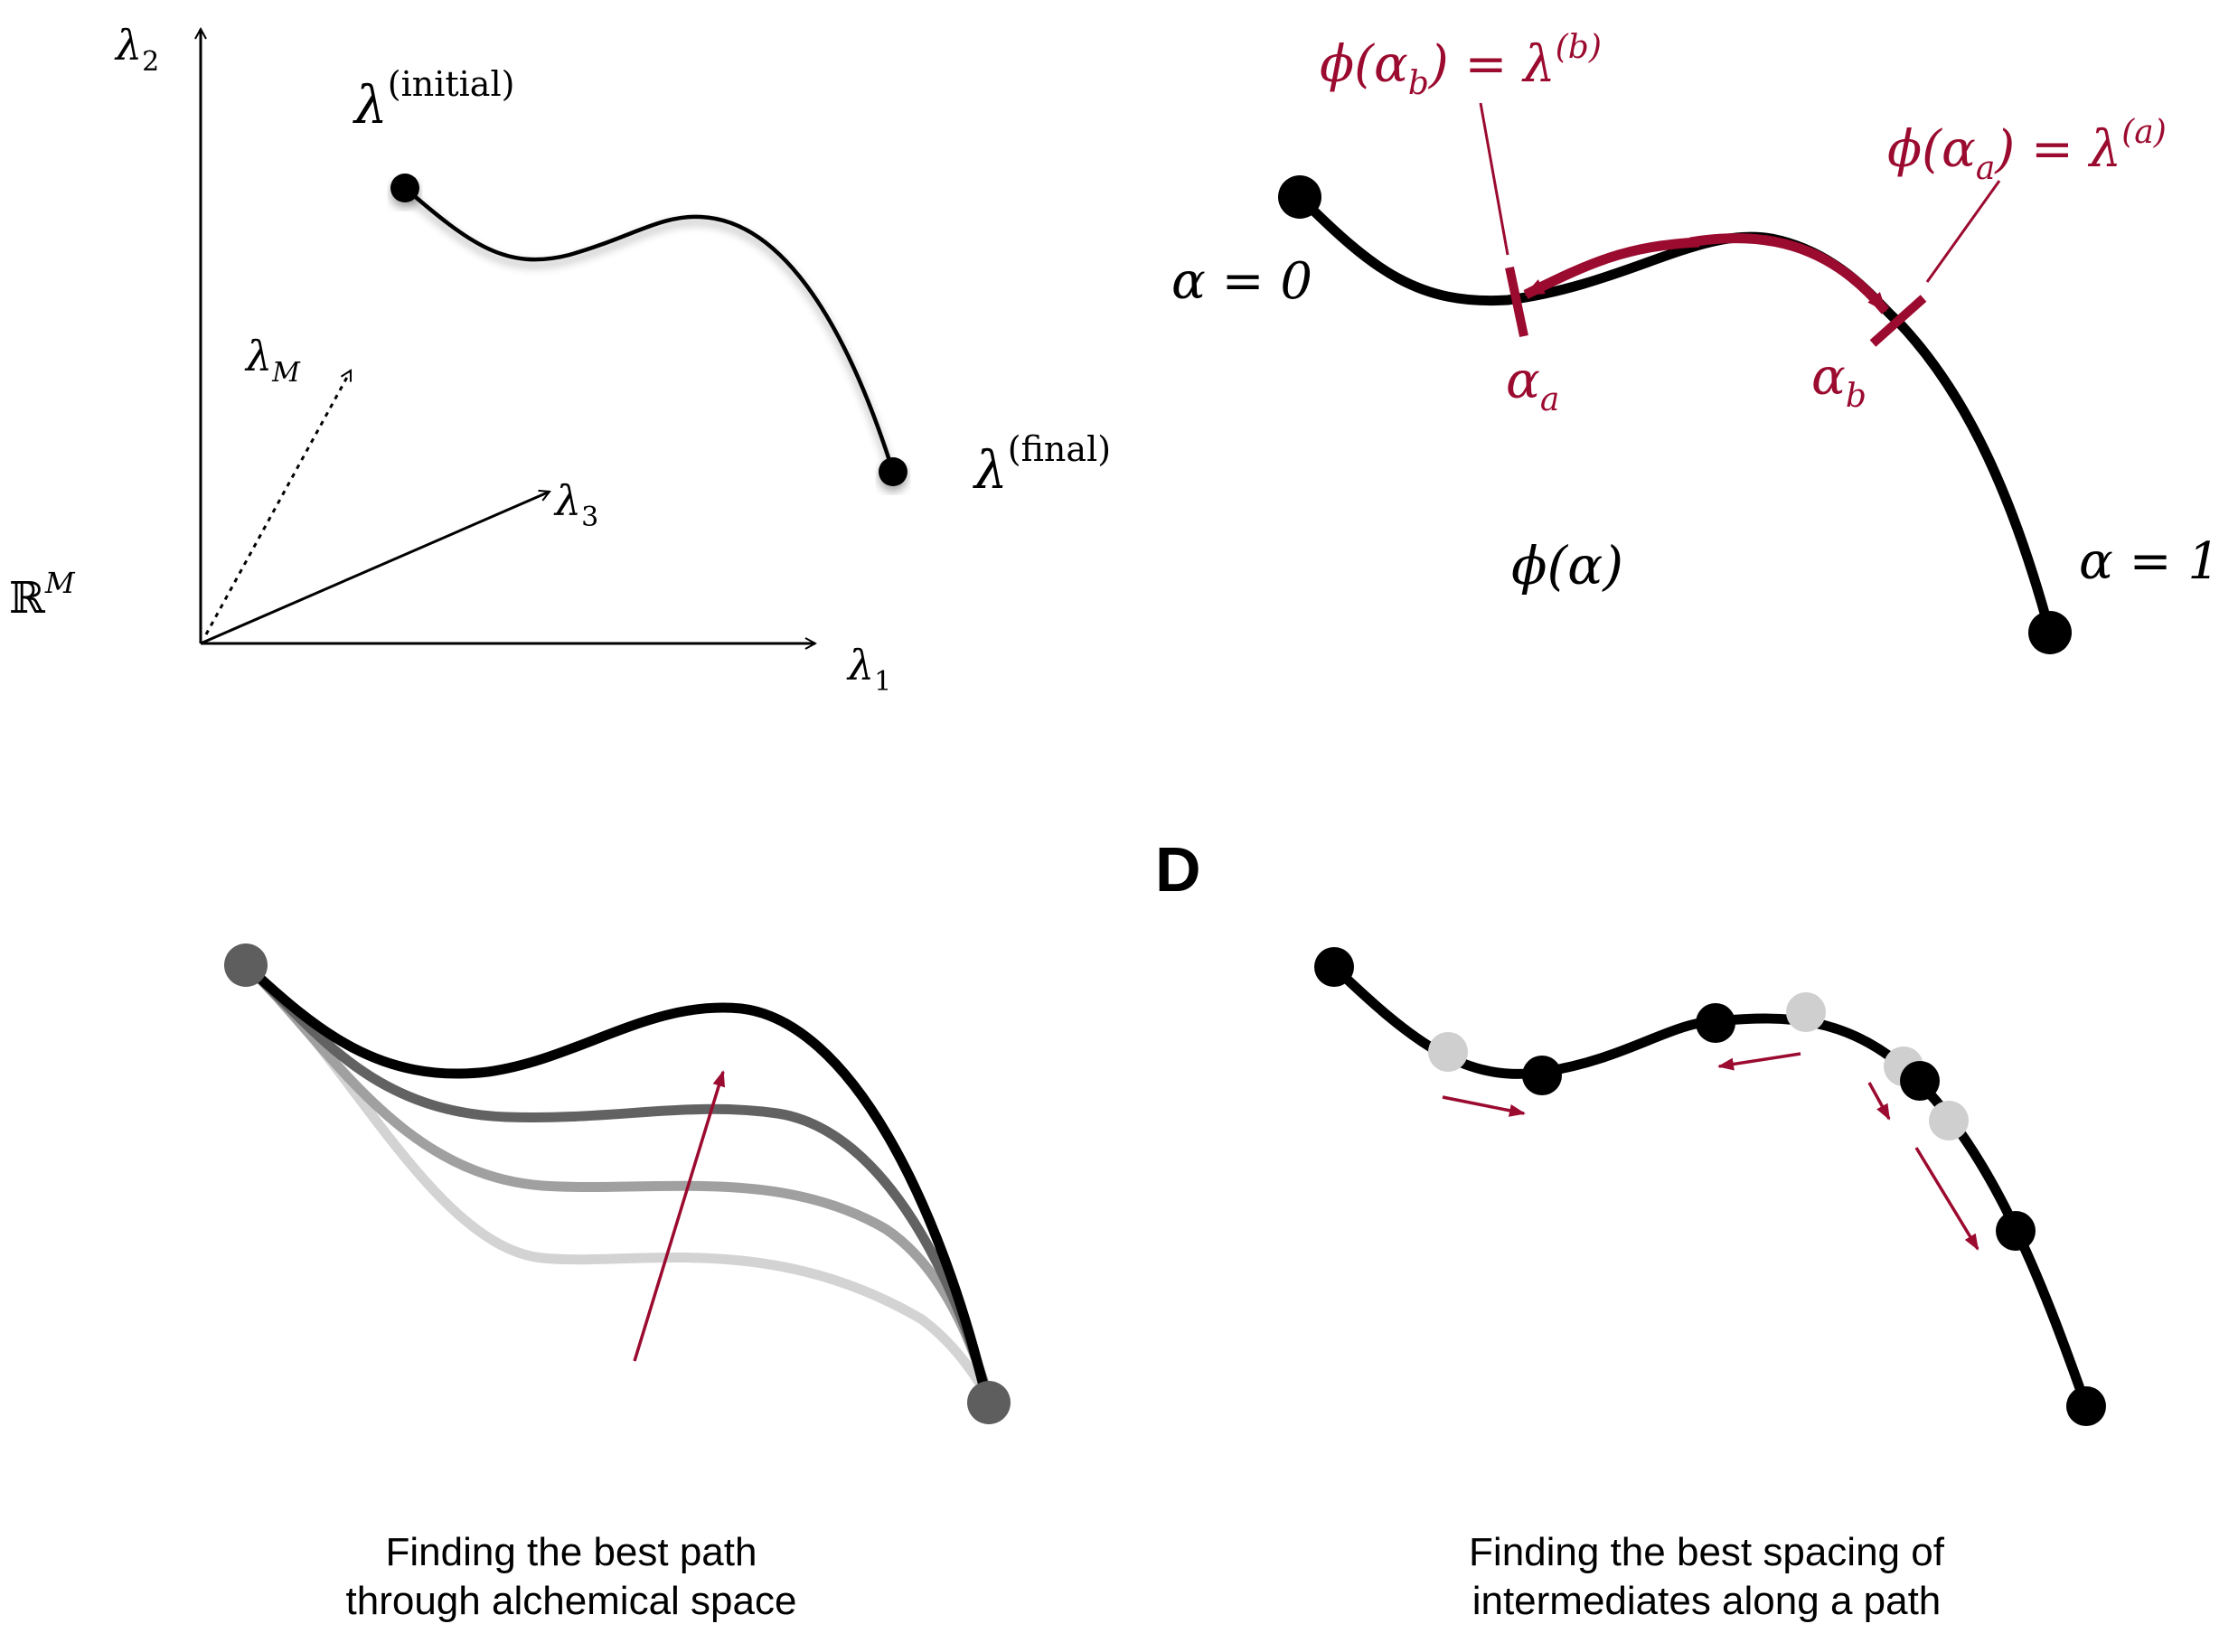 This screenshot has width=2238, height=1652. Describe the element at coordinates (2086, 1406) in the screenshot. I see `node-end` at that location.